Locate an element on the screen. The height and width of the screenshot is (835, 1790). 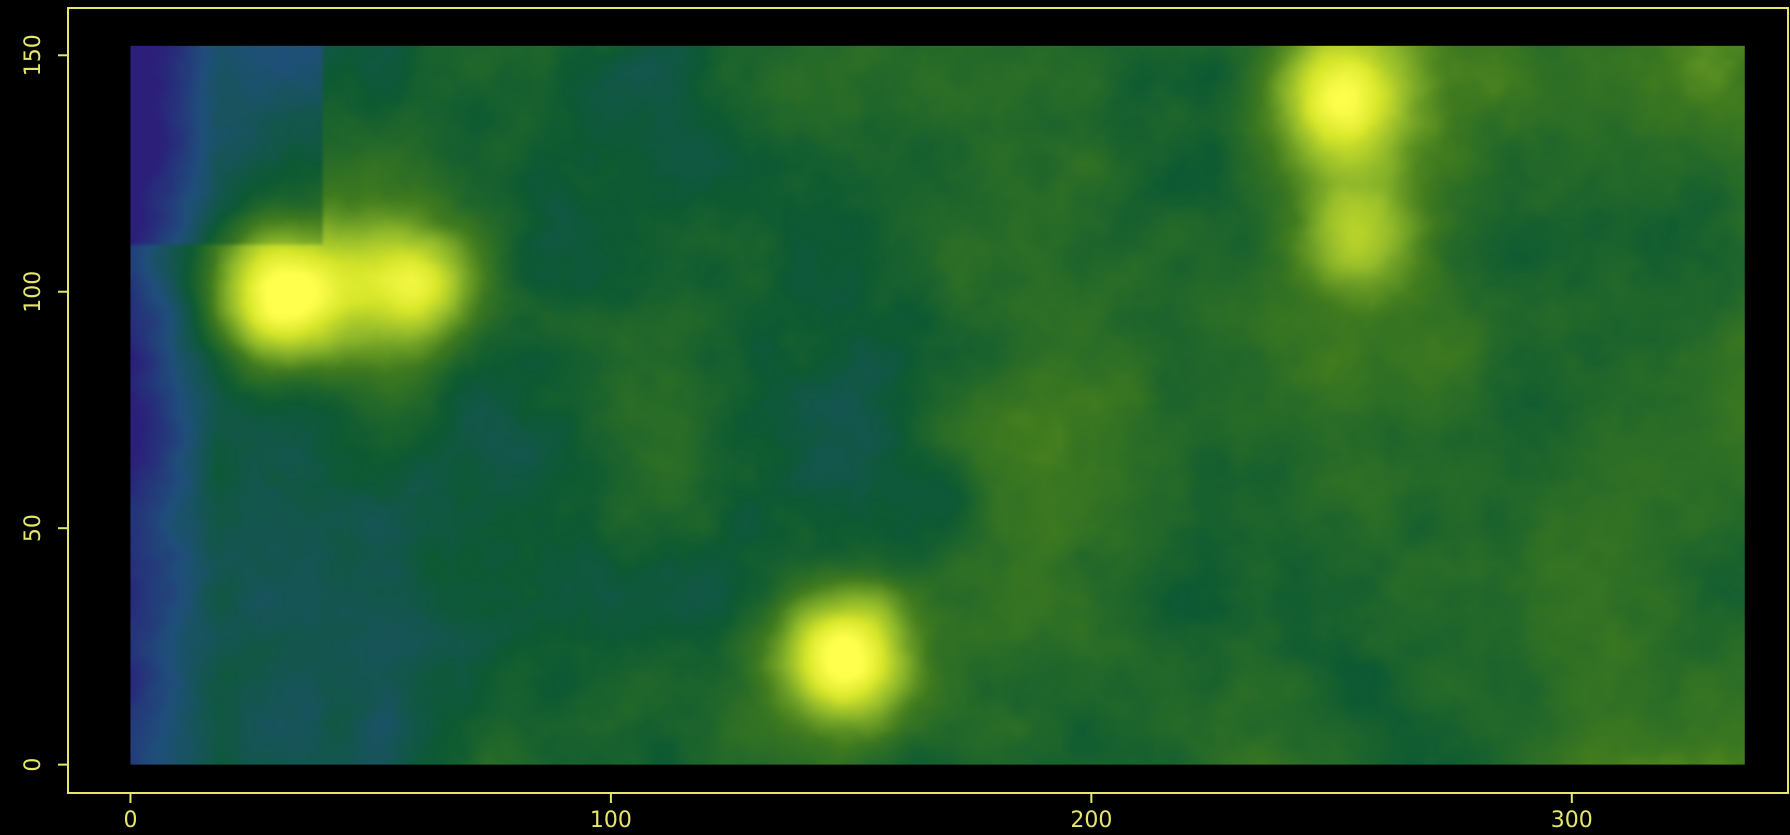
y-axis: 0 50 100 150 is located at coordinates (45, 403).